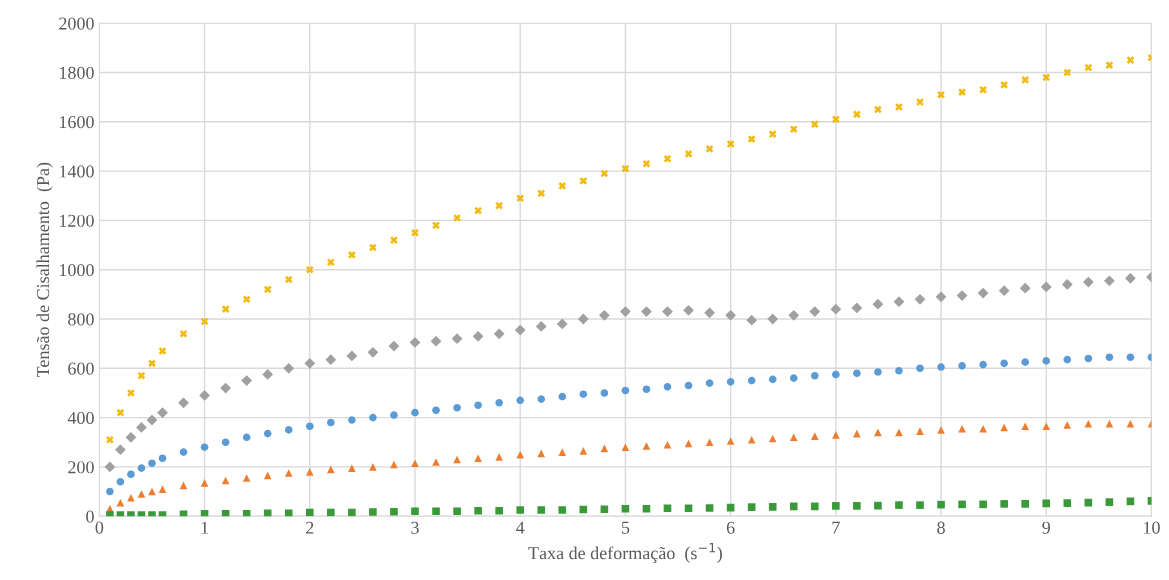  What do you see at coordinates (81, 467) in the screenshot?
I see `y-tick-label: 200` at bounding box center [81, 467].